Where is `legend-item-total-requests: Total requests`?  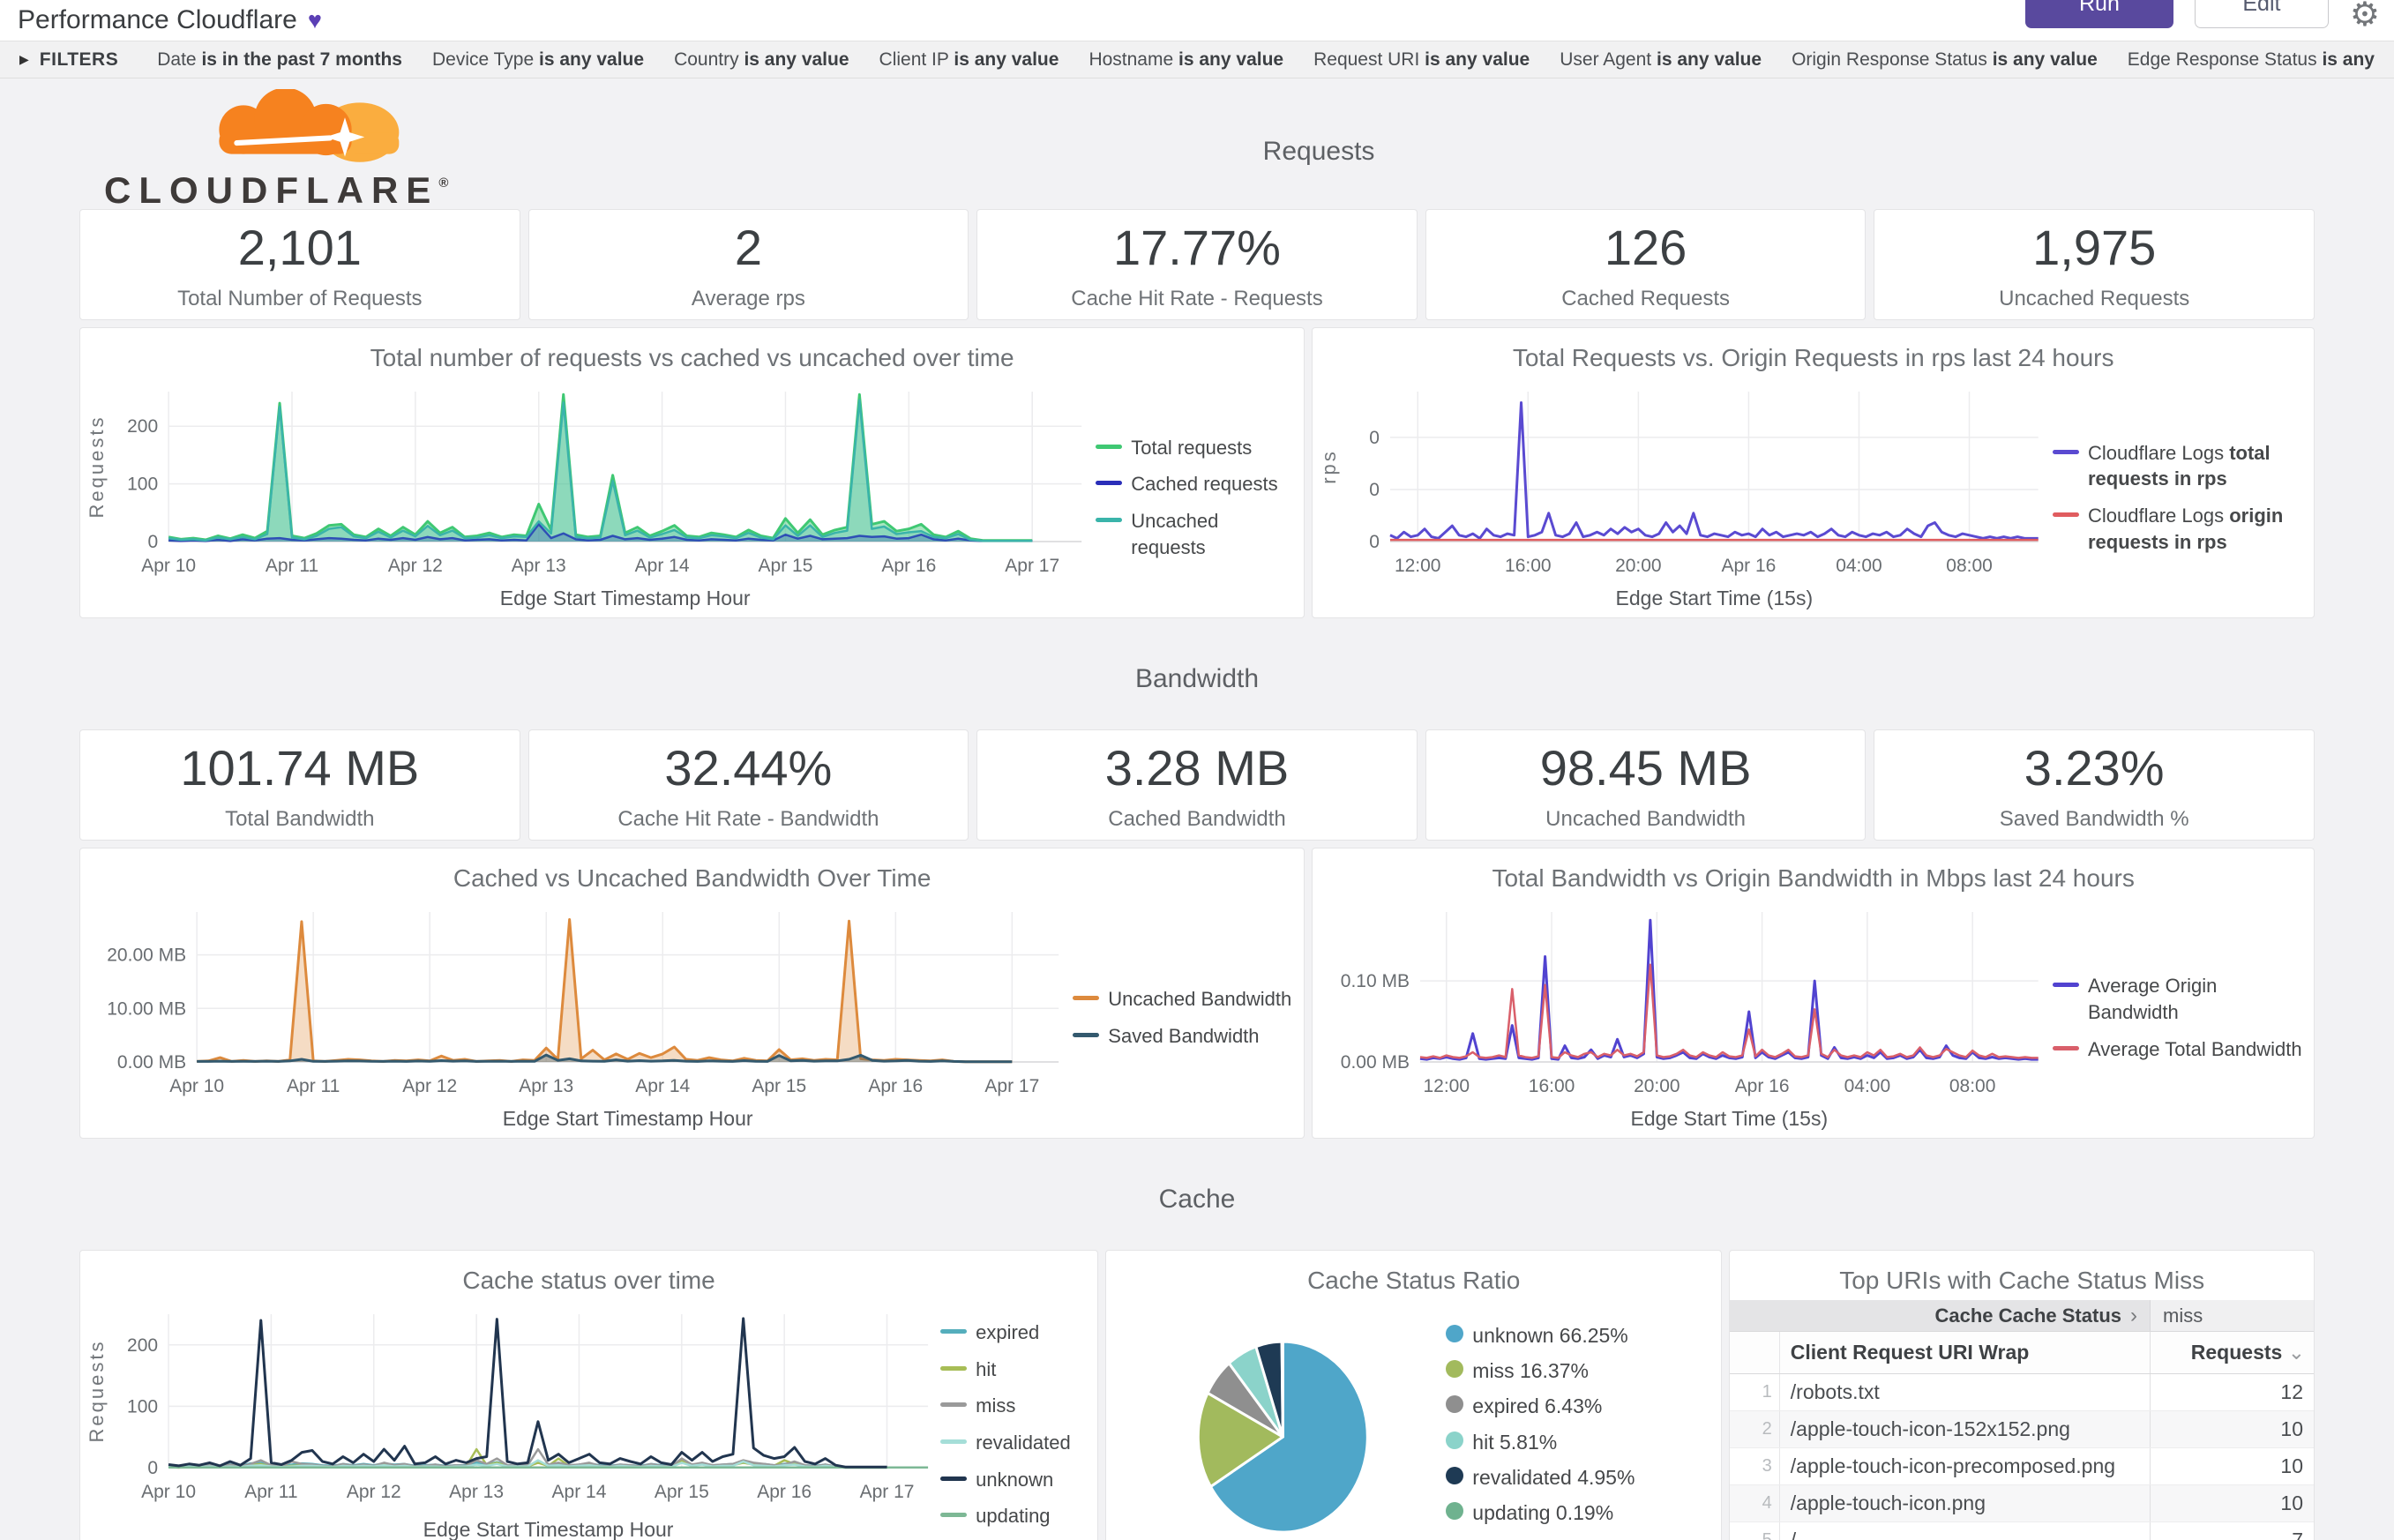 legend-item-total-requests: Total requests is located at coordinates (1196, 448).